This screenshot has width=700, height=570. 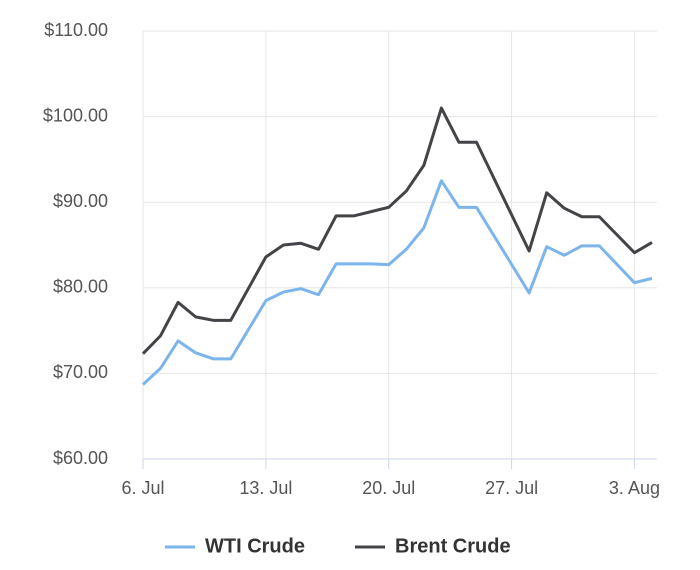 What do you see at coordinates (634, 488) in the screenshot?
I see `x-tick-label: 3. Aug` at bounding box center [634, 488].